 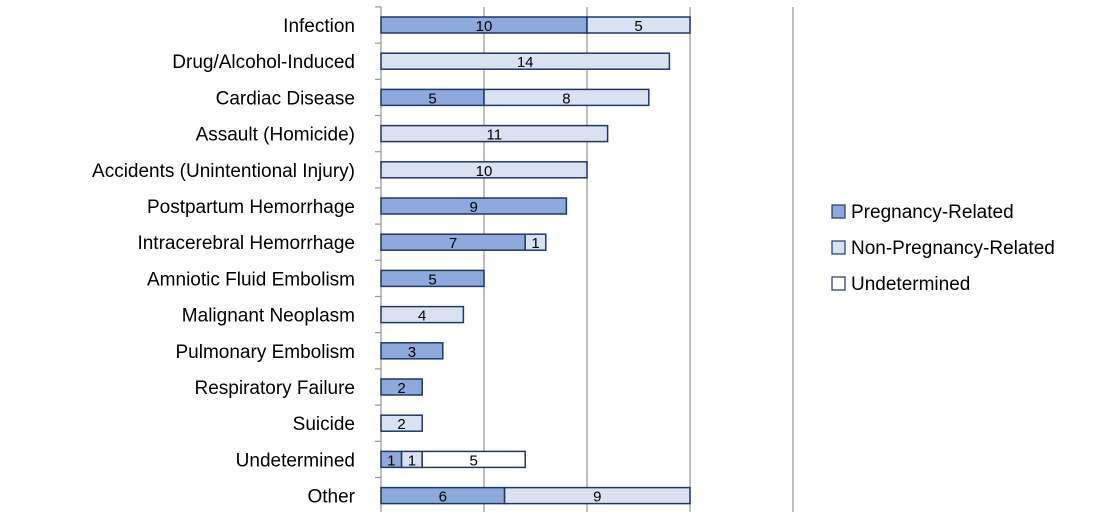 I want to click on category-label-infection: Infection, so click(x=319, y=26).